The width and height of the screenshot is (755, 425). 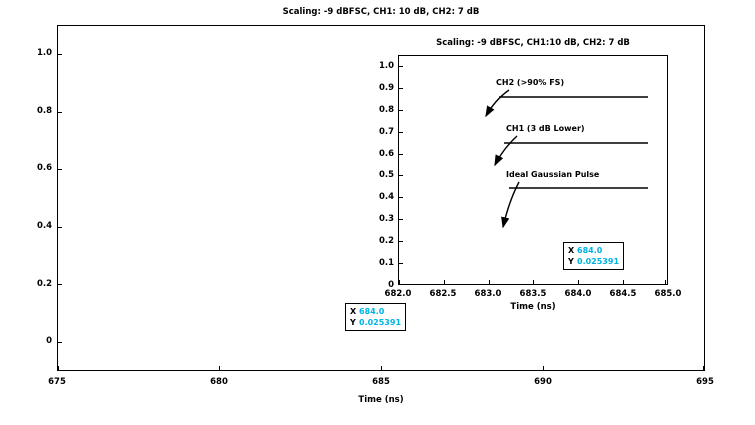 What do you see at coordinates (386, 110) in the screenshot?
I see `inset-y-tick-label: 0.8` at bounding box center [386, 110].